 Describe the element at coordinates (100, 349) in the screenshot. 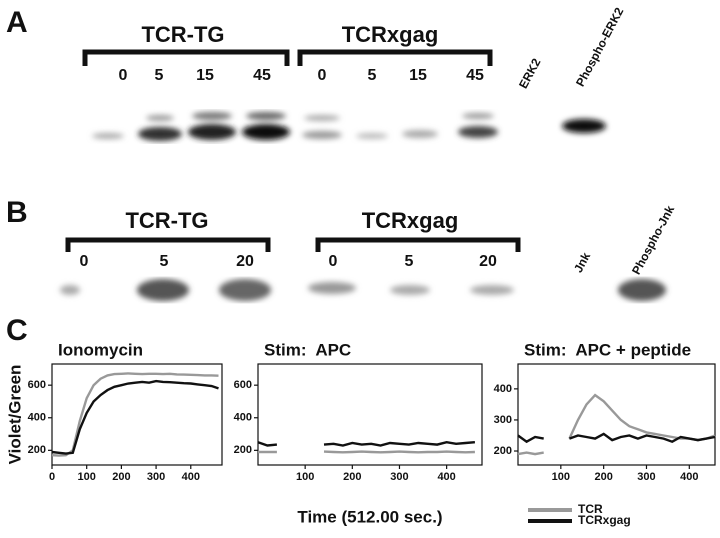

I see `chart-title: Ionomycin` at that location.